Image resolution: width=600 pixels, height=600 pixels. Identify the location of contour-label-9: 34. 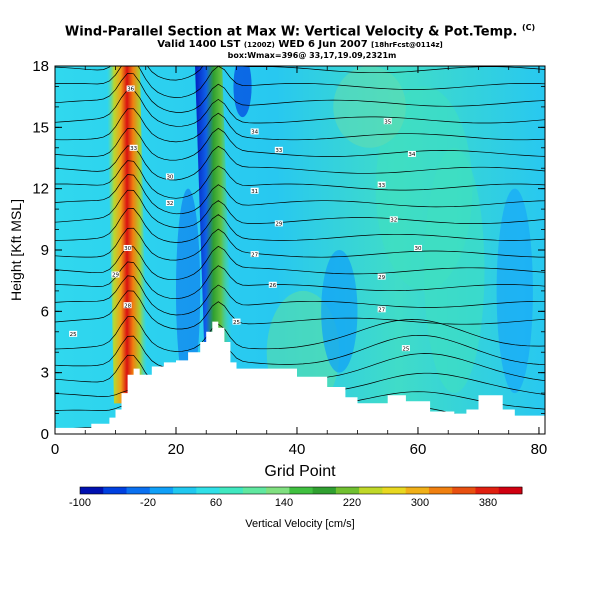
(254, 133).